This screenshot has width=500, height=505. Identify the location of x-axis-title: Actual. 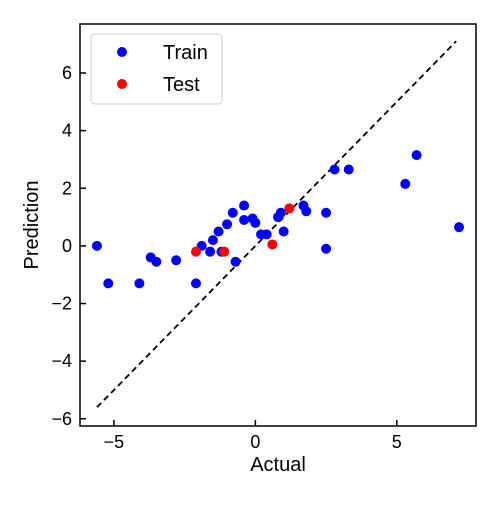
(278, 465).